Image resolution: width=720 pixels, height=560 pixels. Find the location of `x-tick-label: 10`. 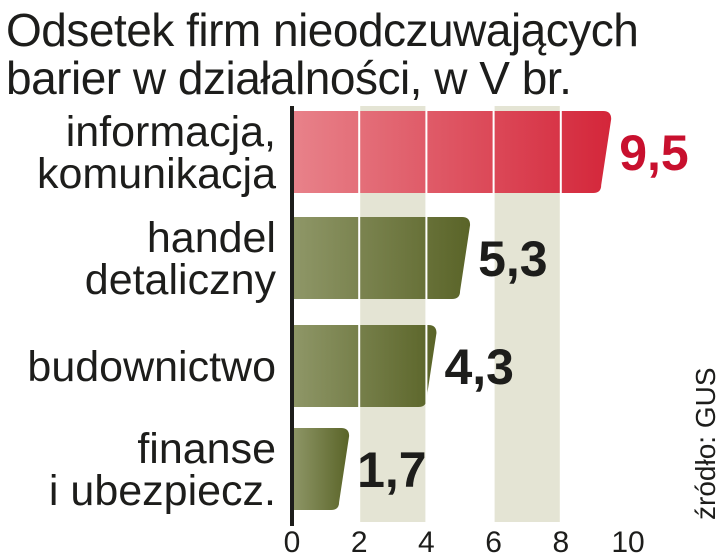

x-tick-label: 10 is located at coordinates (627, 542).